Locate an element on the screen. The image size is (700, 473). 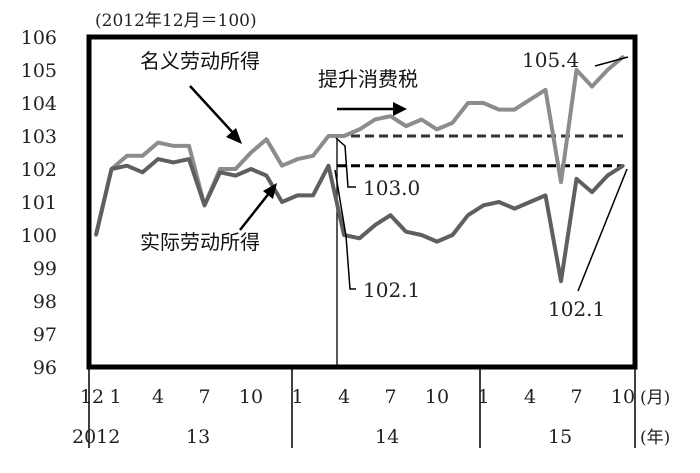
y-tick-label: 98 is located at coordinates (45, 302).